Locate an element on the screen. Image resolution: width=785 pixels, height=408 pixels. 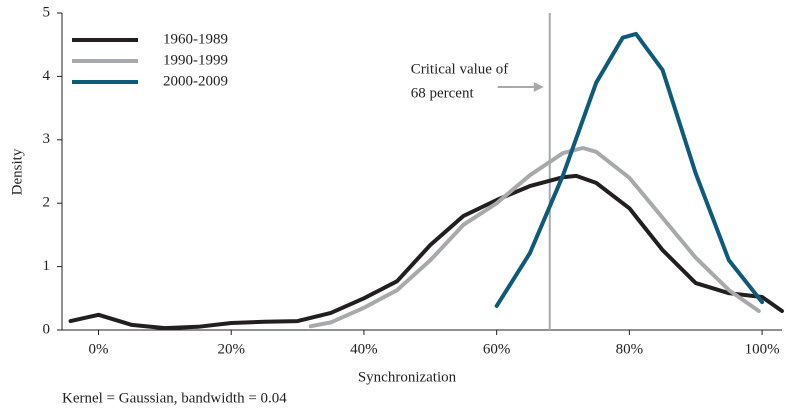
x-tick-label: 20% is located at coordinates (231, 349).